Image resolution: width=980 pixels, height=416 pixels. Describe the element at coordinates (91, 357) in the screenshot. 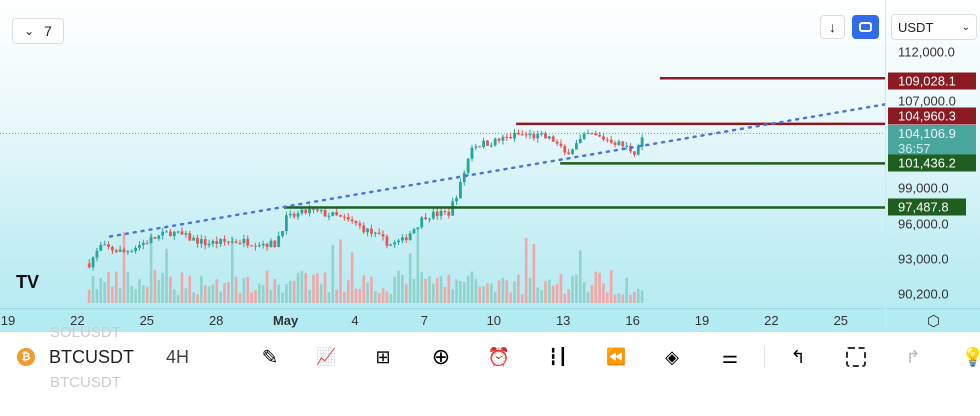

I see `symbol-button: BTCUSDT` at that location.